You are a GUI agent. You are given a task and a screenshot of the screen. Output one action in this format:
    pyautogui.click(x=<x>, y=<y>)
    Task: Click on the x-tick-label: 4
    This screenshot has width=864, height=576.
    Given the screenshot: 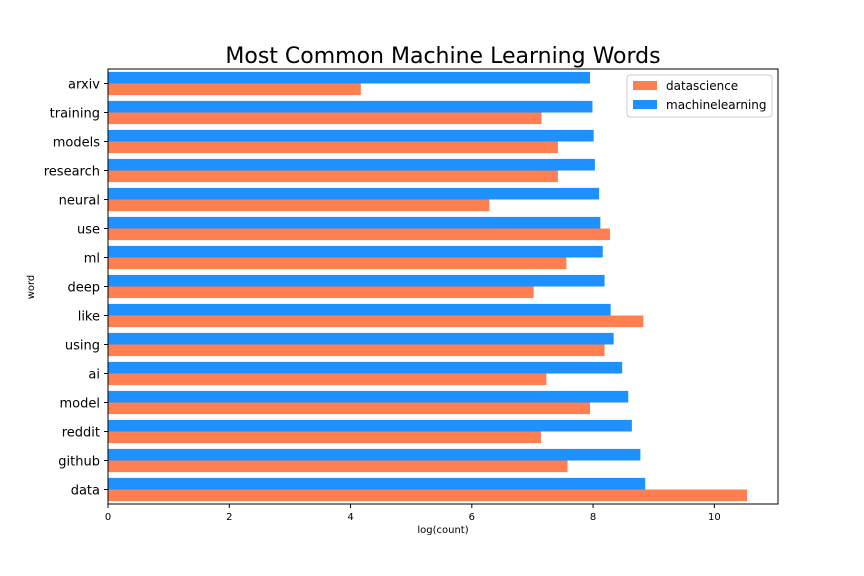 What is the action you would take?
    pyautogui.click(x=350, y=517)
    